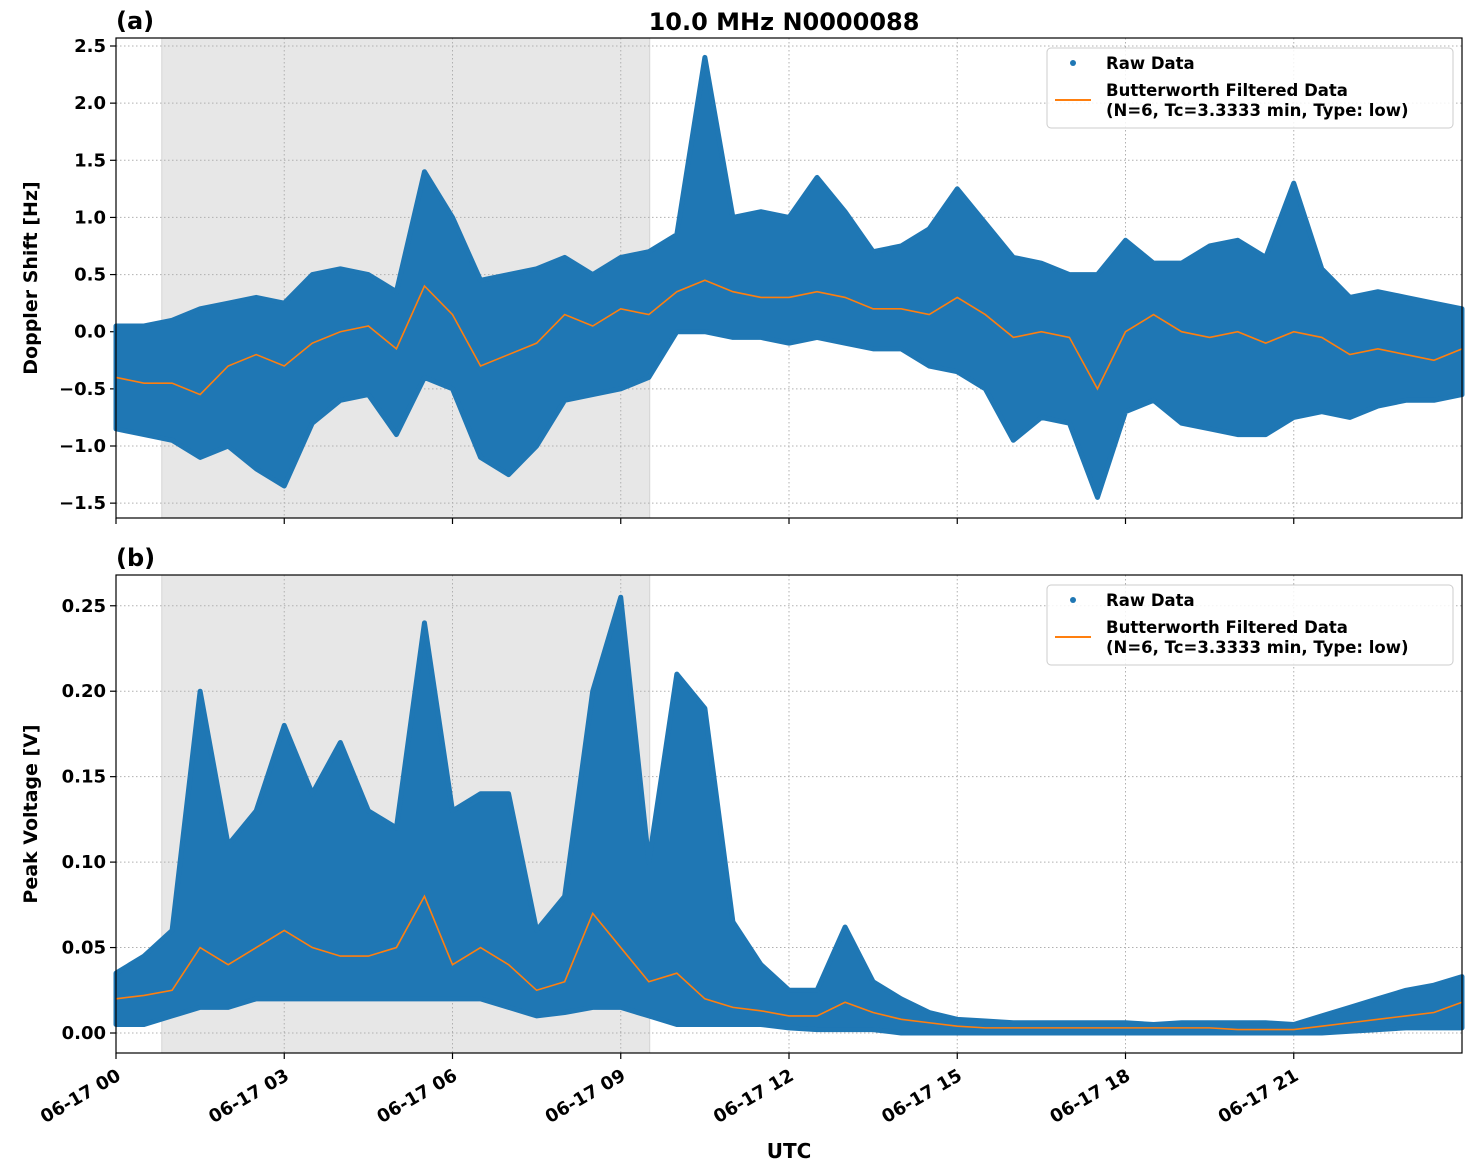 The width and height of the screenshot is (1472, 1172). I want to click on x-tick-label: 06-17 12, so click(753, 1096).